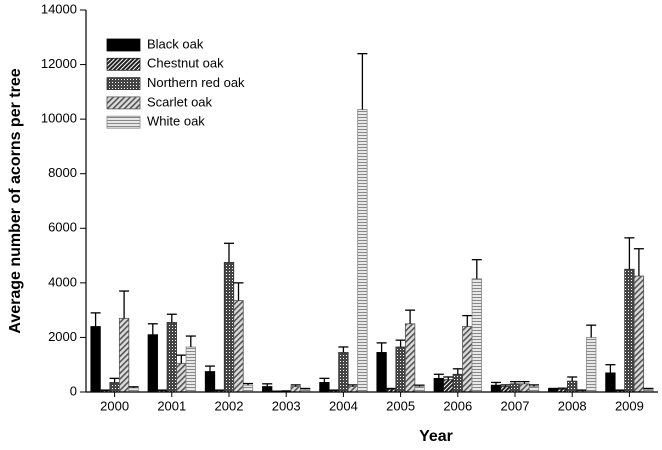 Image resolution: width=662 pixels, height=450 pixels. Describe the element at coordinates (515, 405) in the screenshot. I see `x-tick-label: 2007` at that location.